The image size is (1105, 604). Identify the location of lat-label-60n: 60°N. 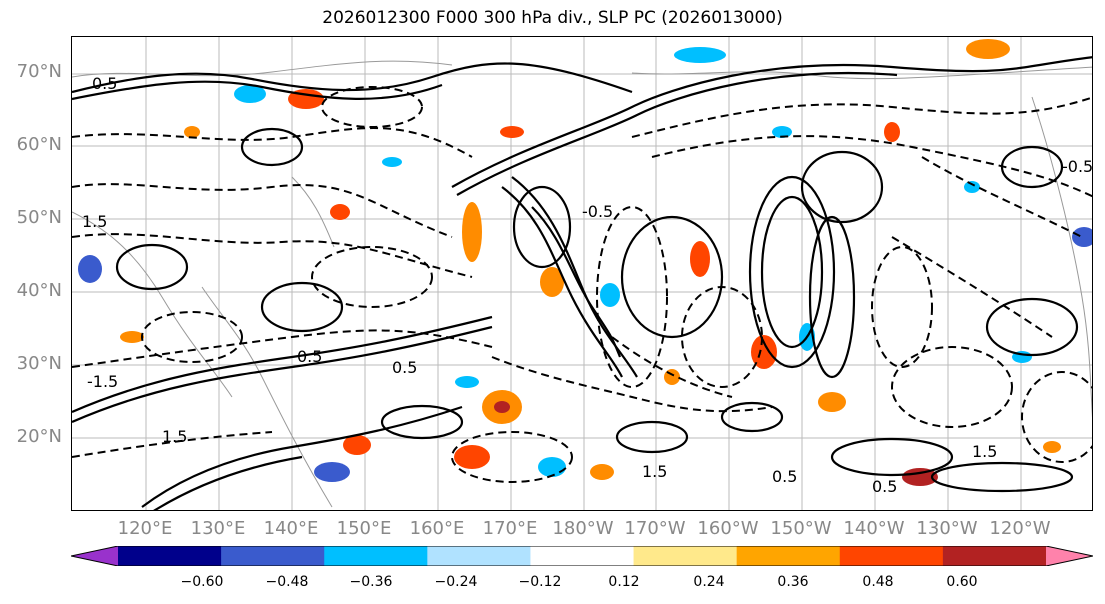
(39, 144).